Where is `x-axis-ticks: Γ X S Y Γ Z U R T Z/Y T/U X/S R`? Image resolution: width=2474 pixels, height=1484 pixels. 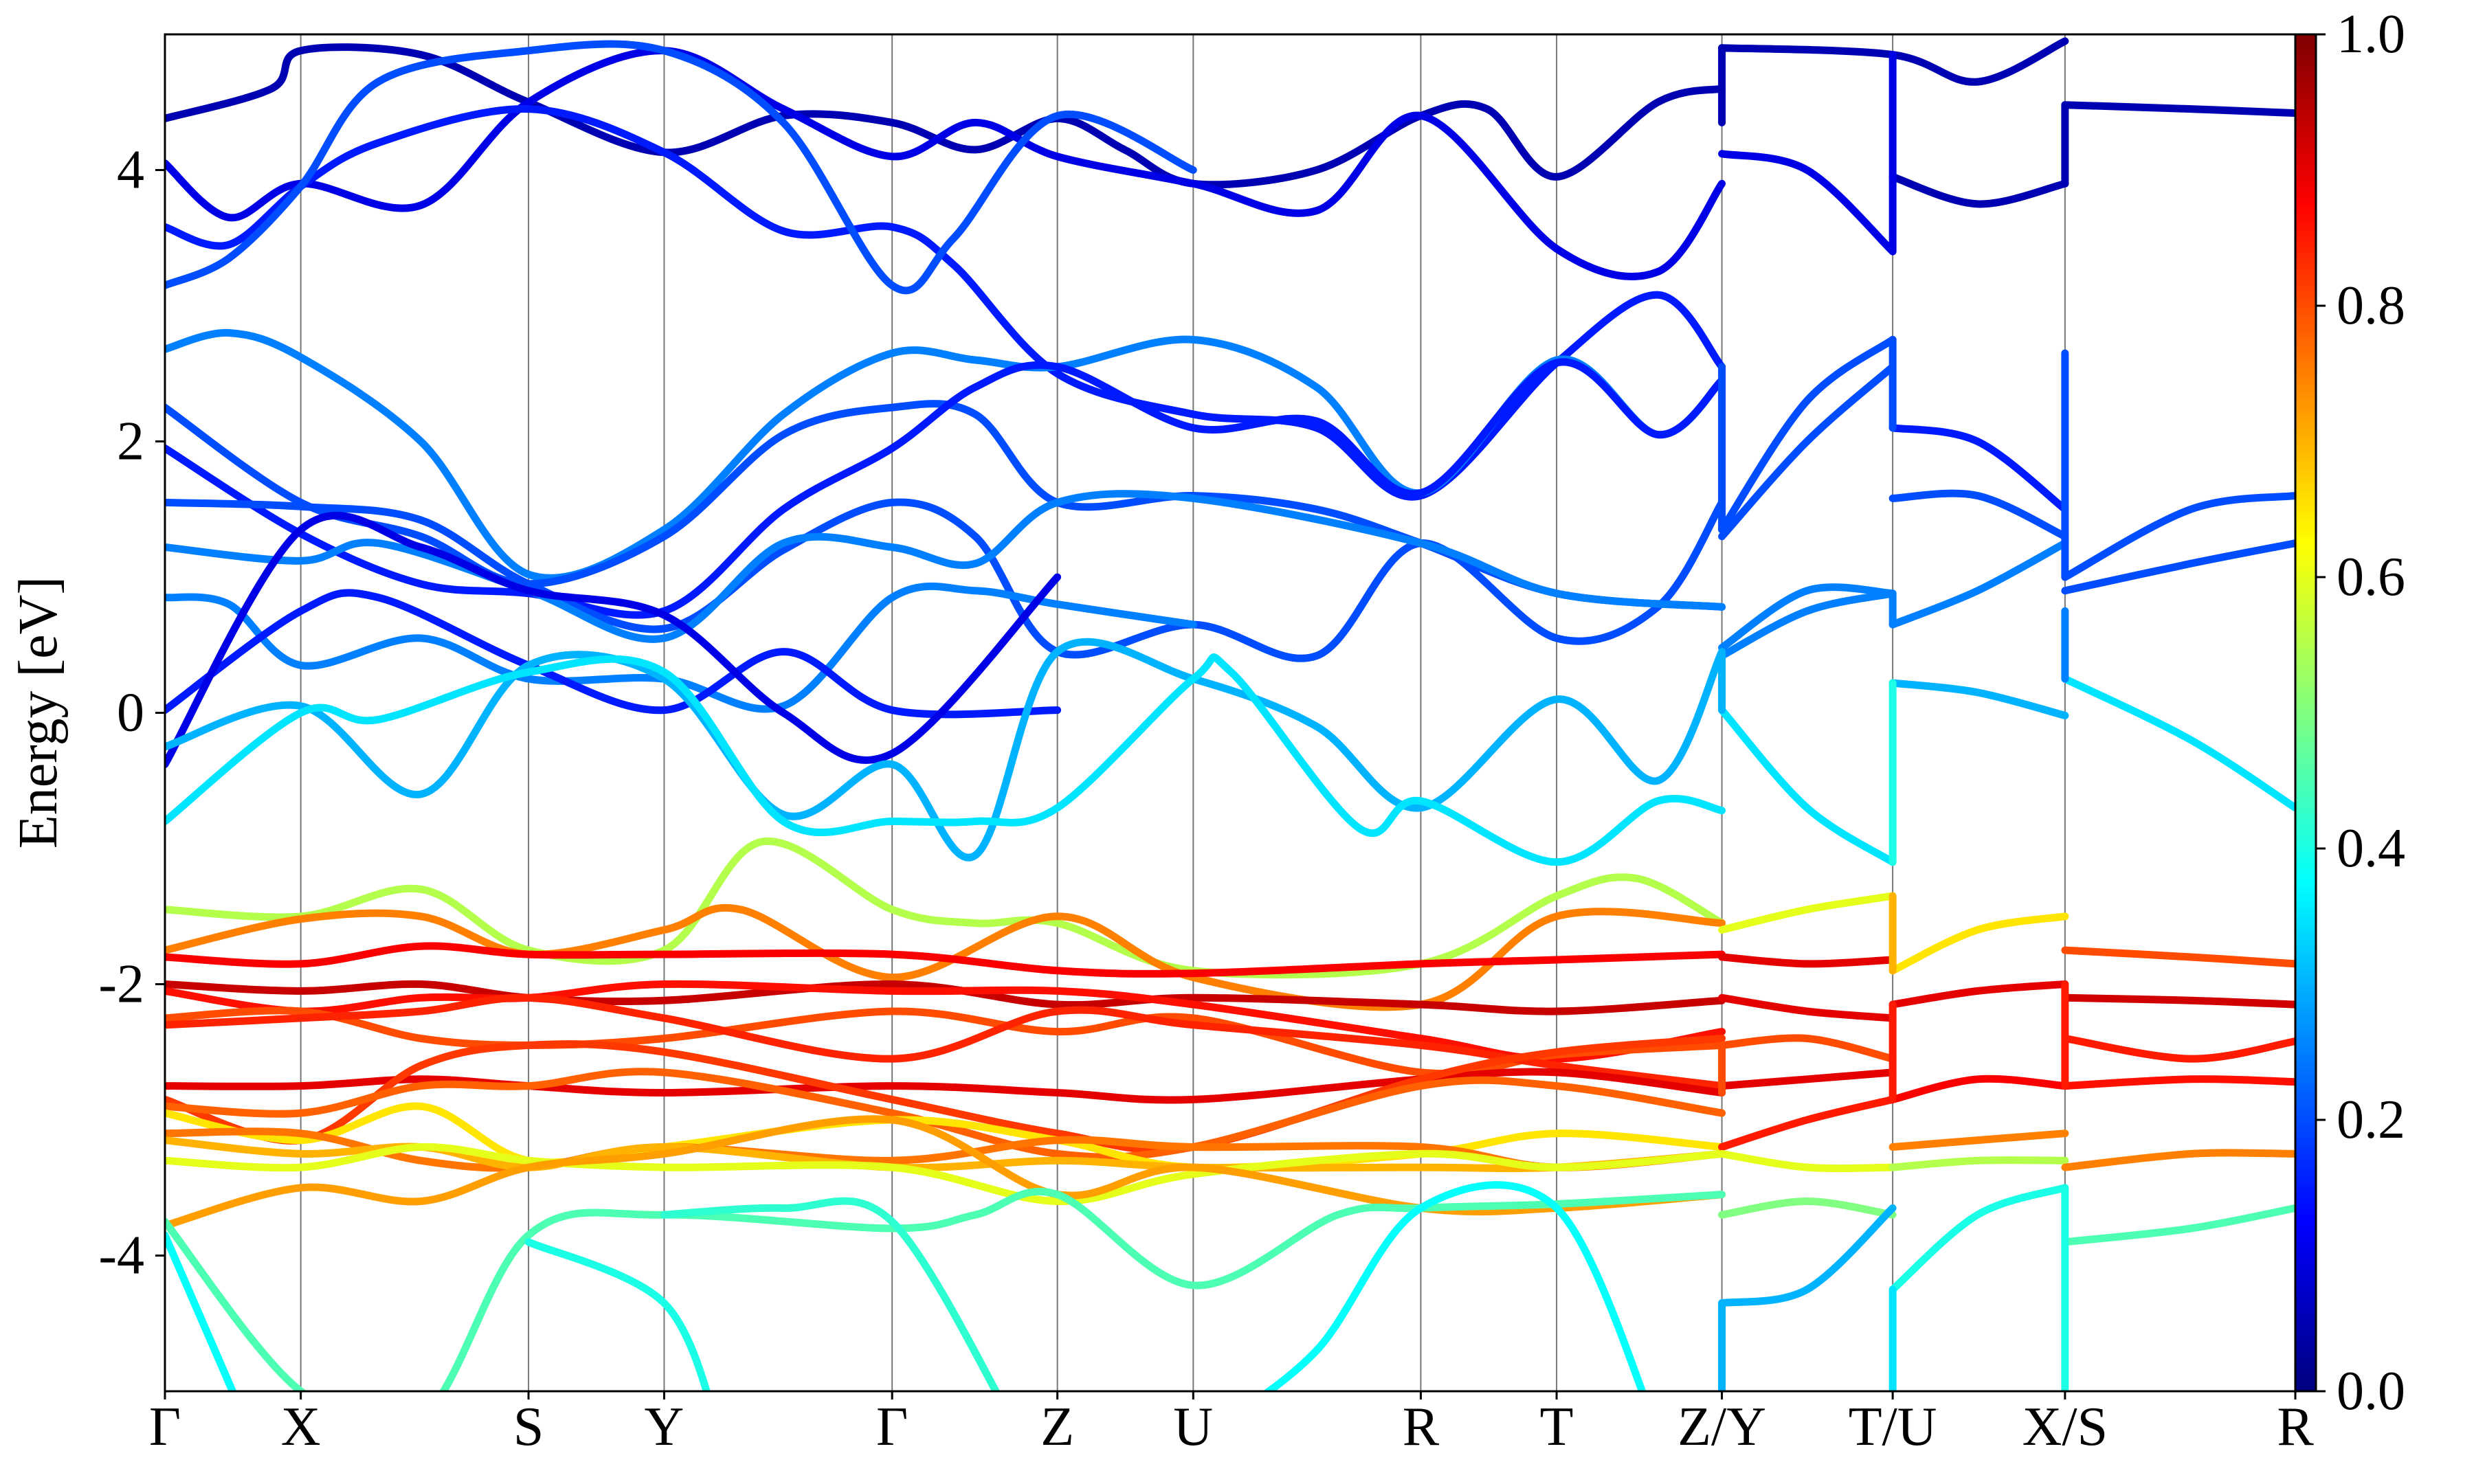
x-axis-ticks: Γ X S Y Γ Z U R T Z/Y T/U X/S R is located at coordinates (1231, 1424).